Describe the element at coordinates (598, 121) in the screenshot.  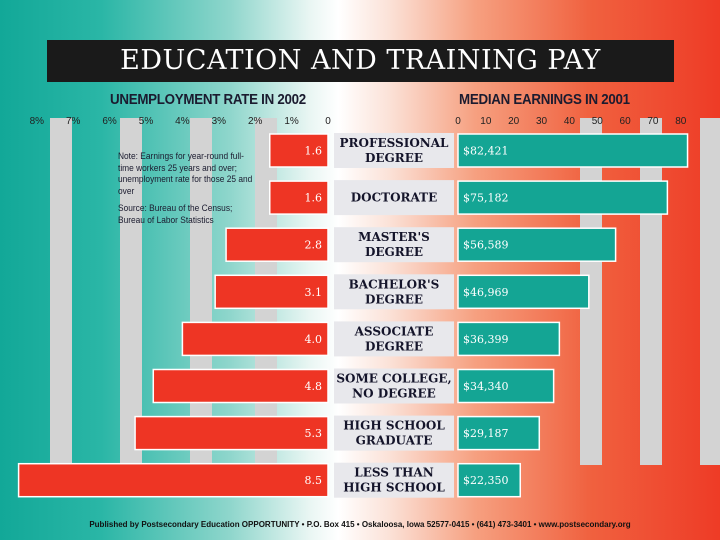
I see `earnings-tick-label: 50` at that location.